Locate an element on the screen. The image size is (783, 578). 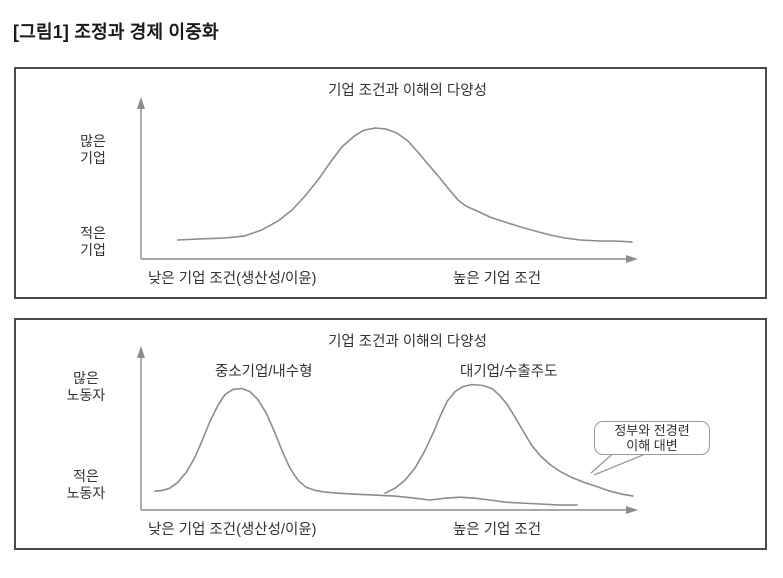
y-axis-label-few-workers: 적은 노동자 is located at coordinates (86, 484).